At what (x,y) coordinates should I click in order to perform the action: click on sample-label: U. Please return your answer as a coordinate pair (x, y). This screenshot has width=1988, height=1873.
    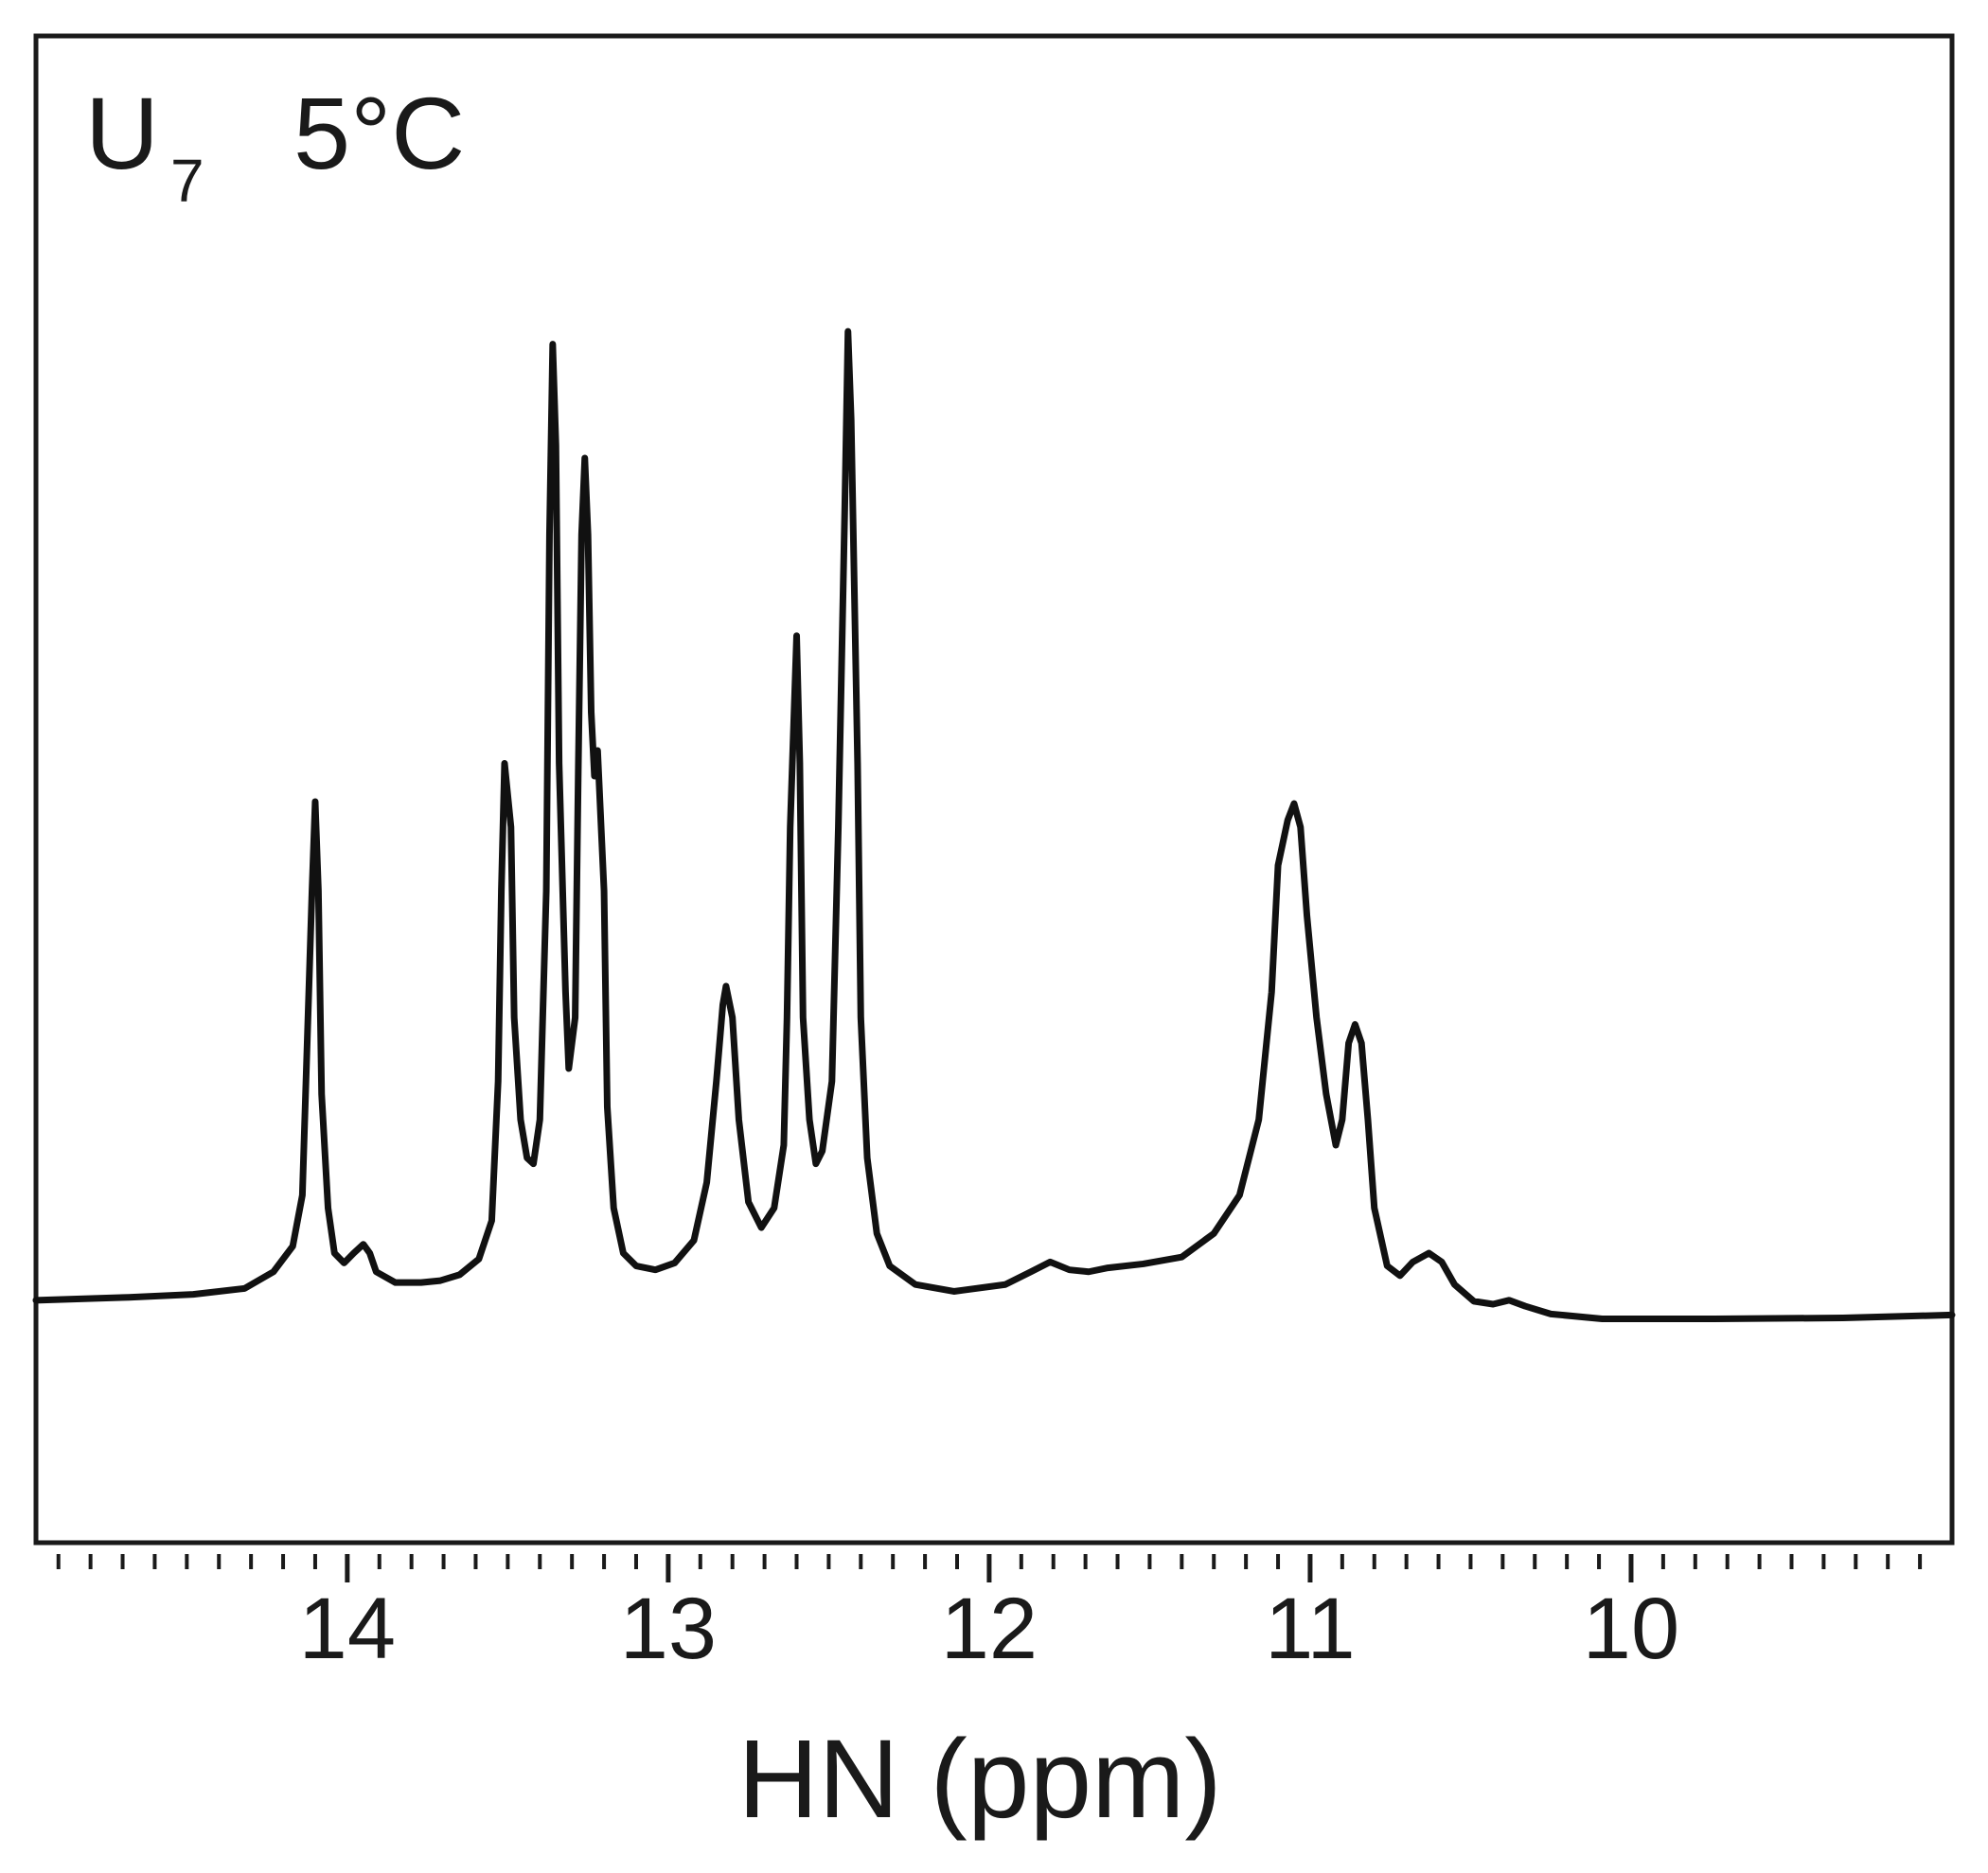
    Looking at the image, I should click on (122, 133).